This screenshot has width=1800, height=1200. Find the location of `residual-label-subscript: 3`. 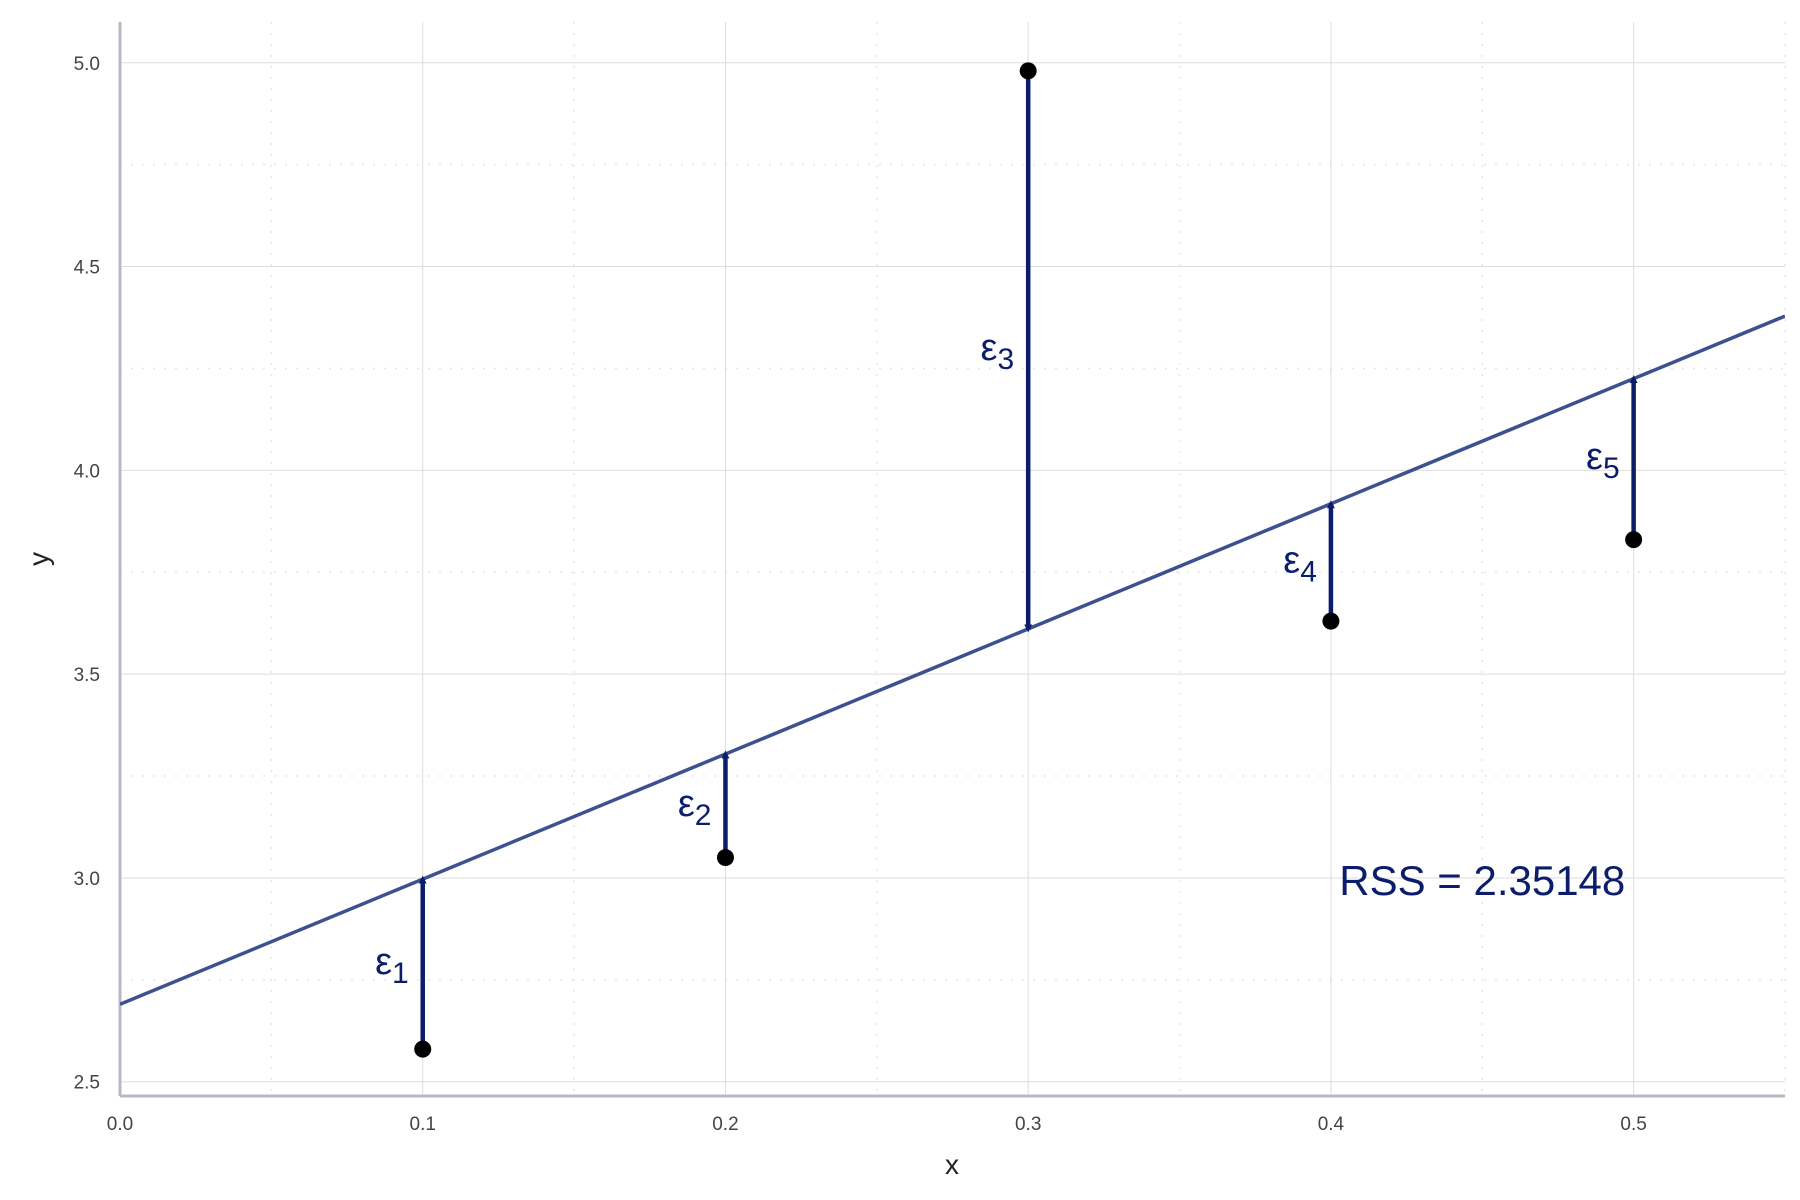

residual-label-subscript: 3 is located at coordinates (1005, 359).